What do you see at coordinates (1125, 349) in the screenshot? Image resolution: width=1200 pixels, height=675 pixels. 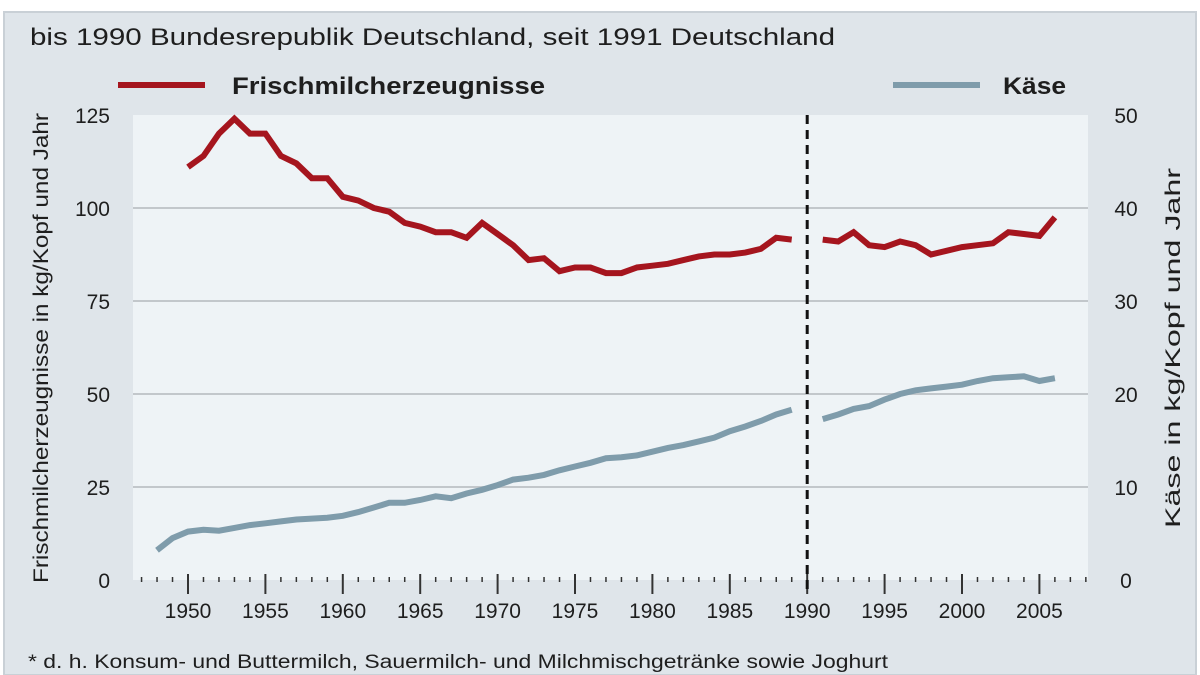 I see `right-axis-tick-labels: 0 10 20 30 40 50` at bounding box center [1125, 349].